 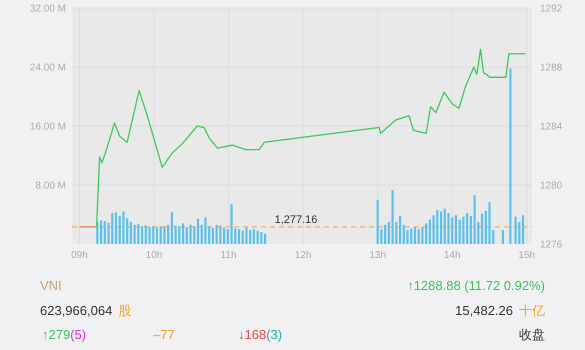 I want to click on x-tick-label: 13h, so click(x=377, y=255).